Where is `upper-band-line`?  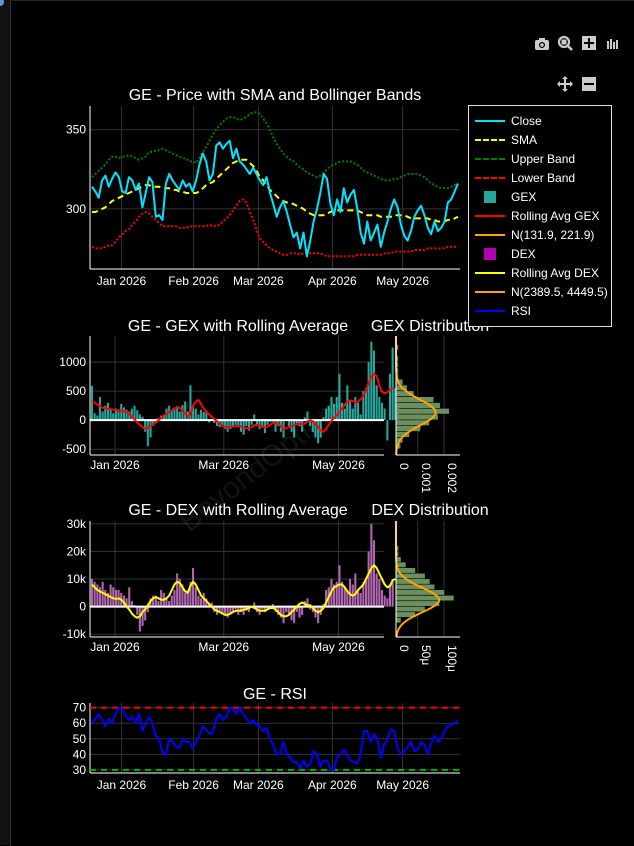 upper-band-line is located at coordinates (275, 150).